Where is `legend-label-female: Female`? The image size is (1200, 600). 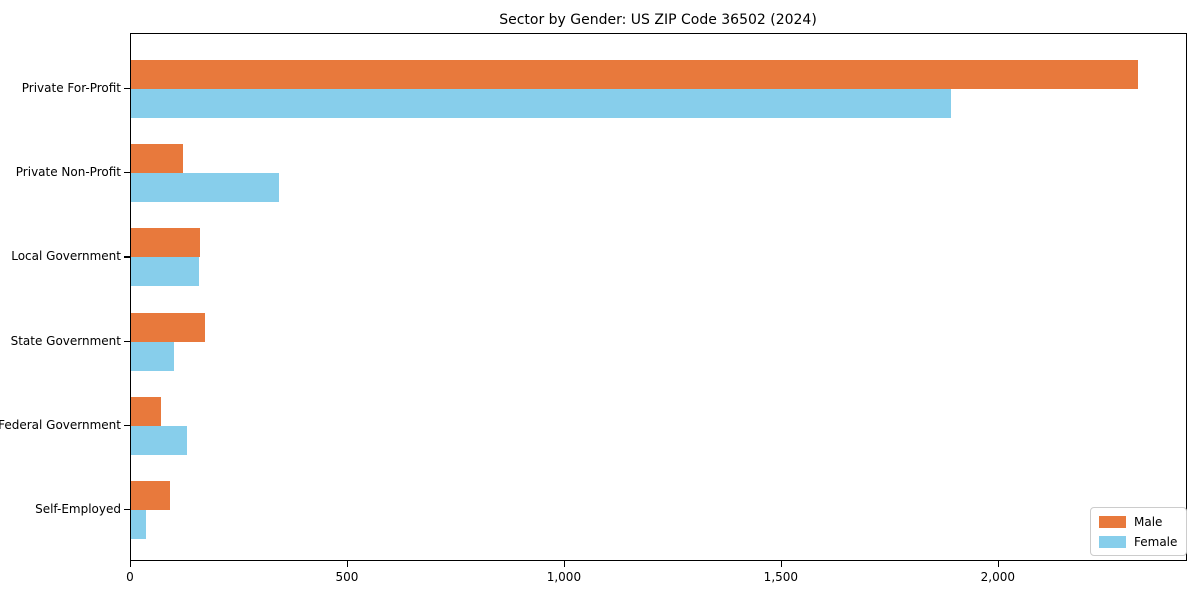 legend-label-female: Female is located at coordinates (1156, 542).